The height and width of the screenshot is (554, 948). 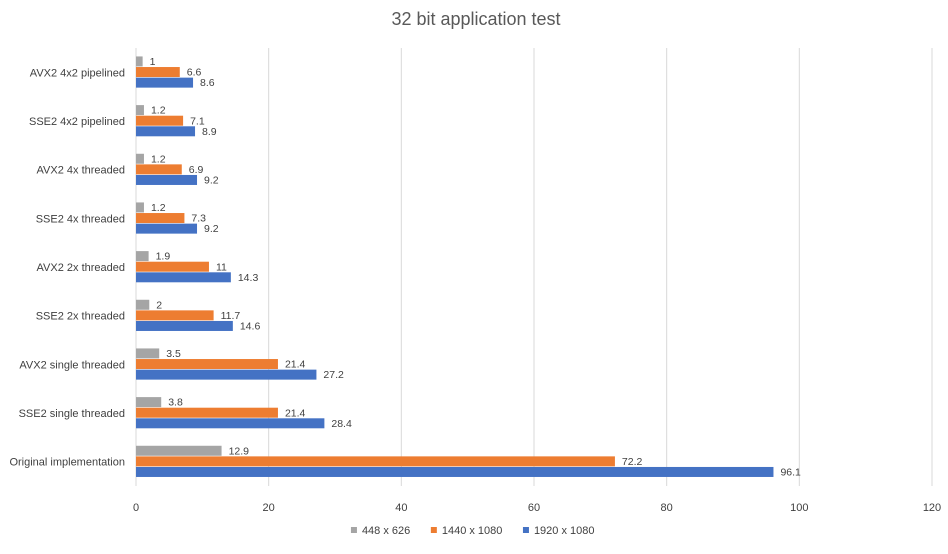 What do you see at coordinates (799, 508) in the screenshot?
I see `x-tick-label: 100` at bounding box center [799, 508].